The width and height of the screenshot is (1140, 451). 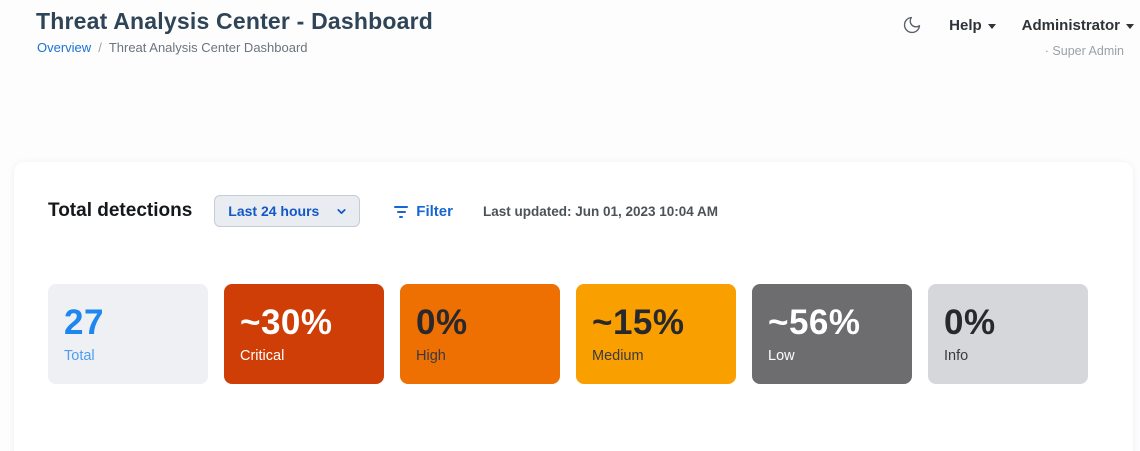 I want to click on help-menu: Help, so click(x=972, y=25).